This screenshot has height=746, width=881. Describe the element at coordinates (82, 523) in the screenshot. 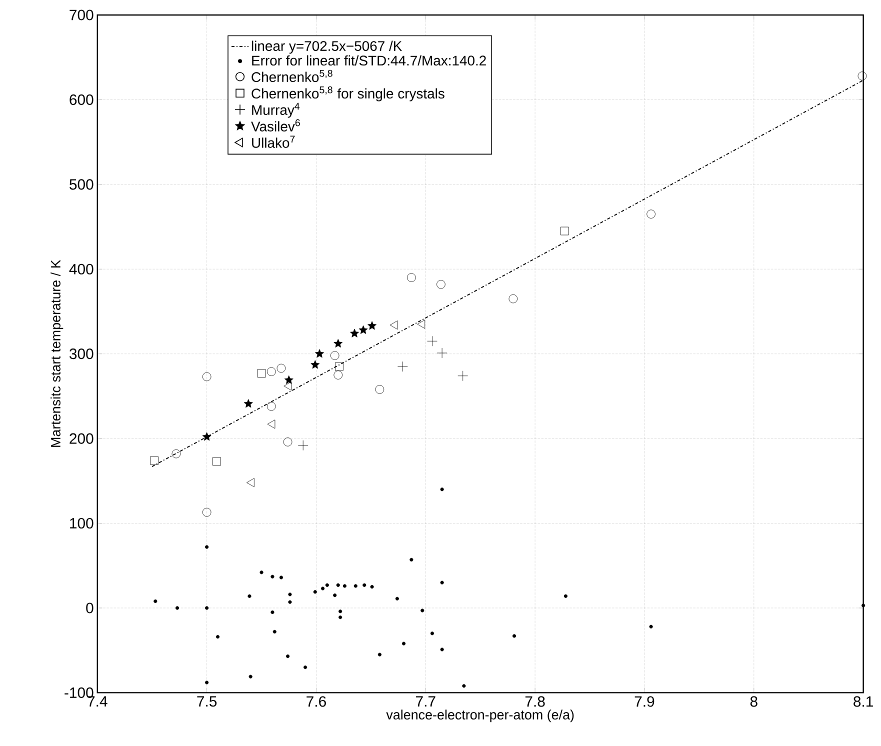

I see `y-tick-label: 100` at that location.